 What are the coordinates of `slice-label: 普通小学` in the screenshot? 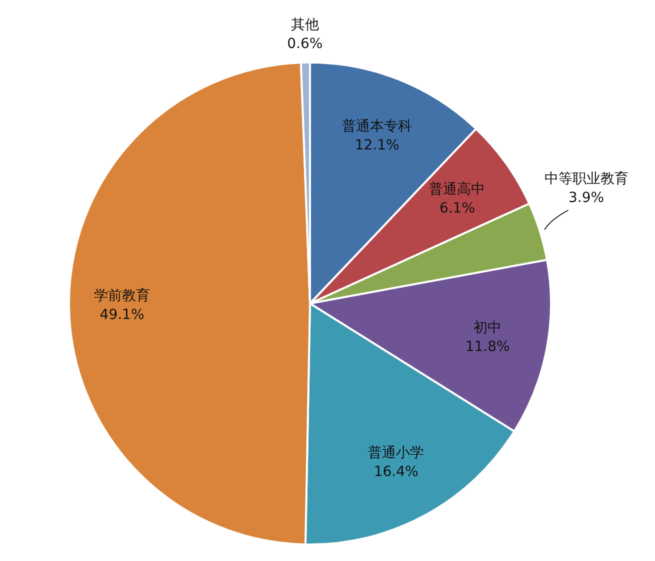 It's located at (396, 453).